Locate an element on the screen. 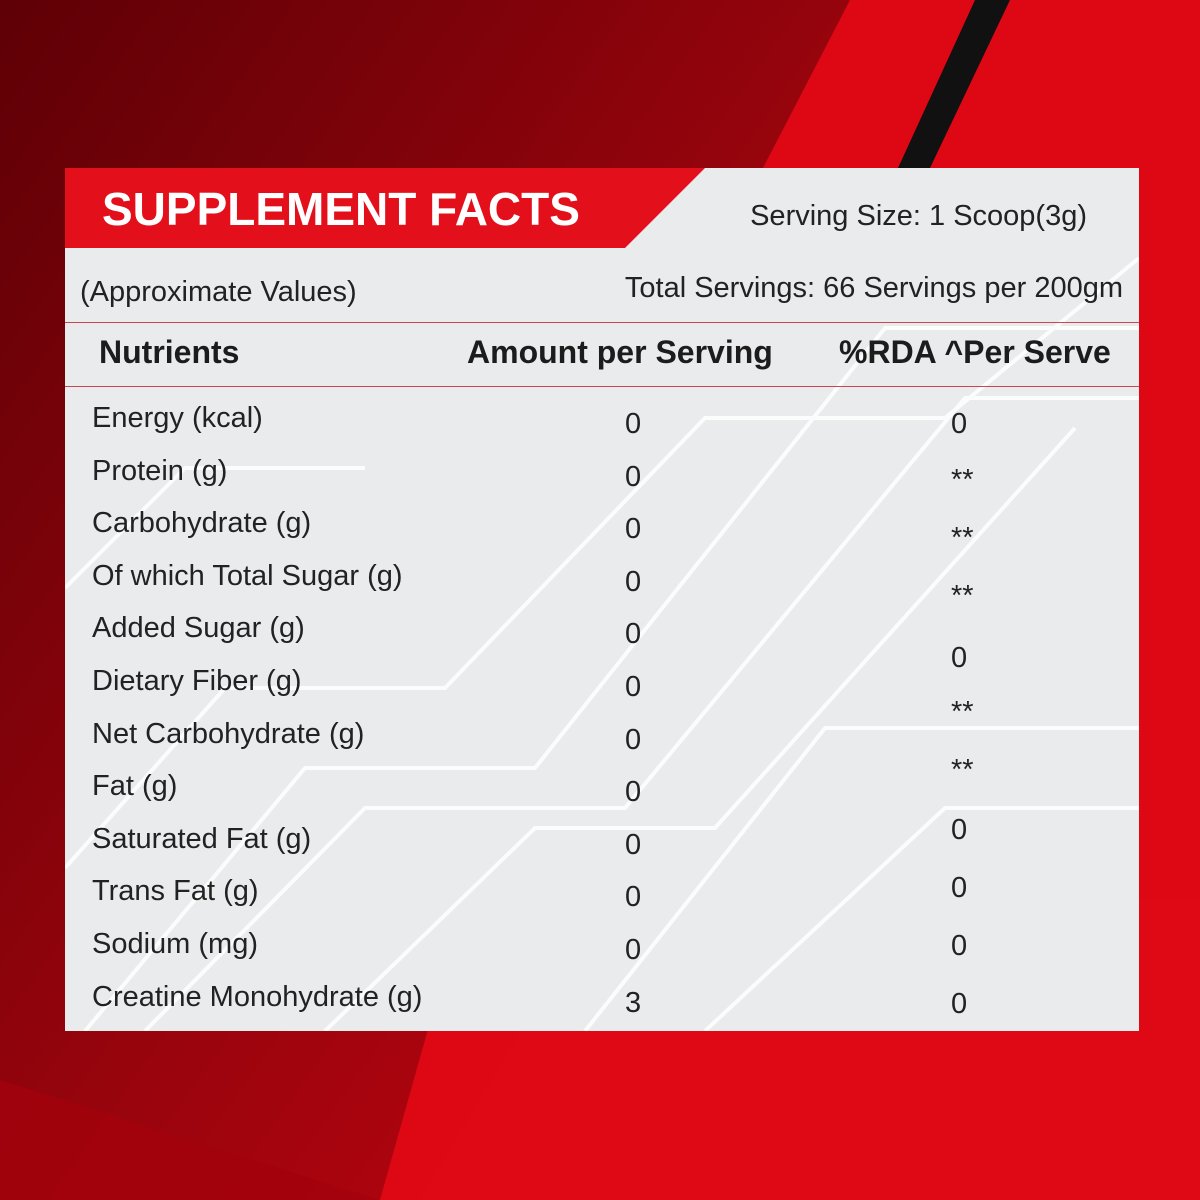  nutrient-name: Energy (kcal) is located at coordinates (177, 418).